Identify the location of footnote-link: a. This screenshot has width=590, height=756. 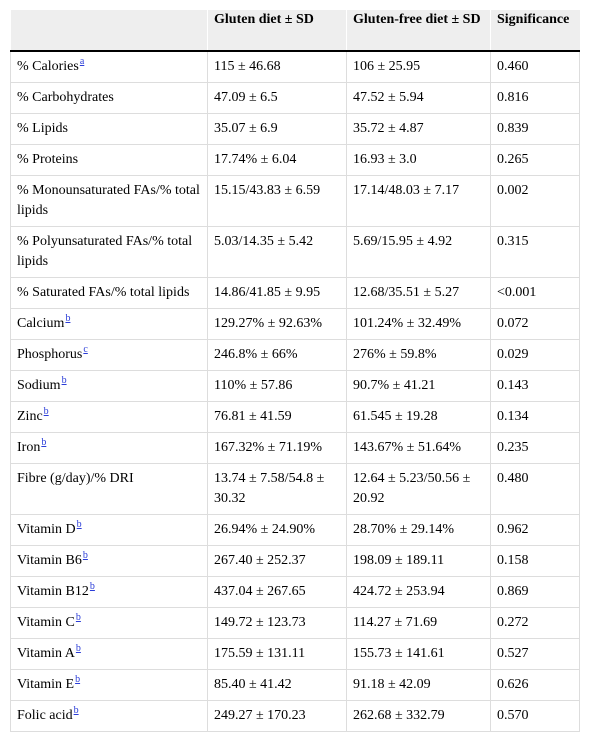
(82, 61).